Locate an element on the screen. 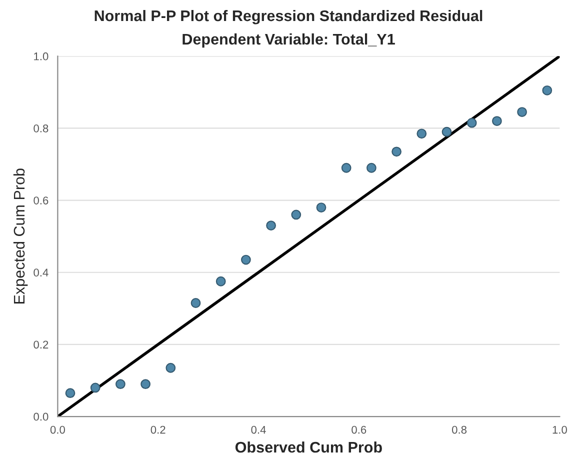  x-axis-title: Observed Cum Prob is located at coordinates (308, 447).